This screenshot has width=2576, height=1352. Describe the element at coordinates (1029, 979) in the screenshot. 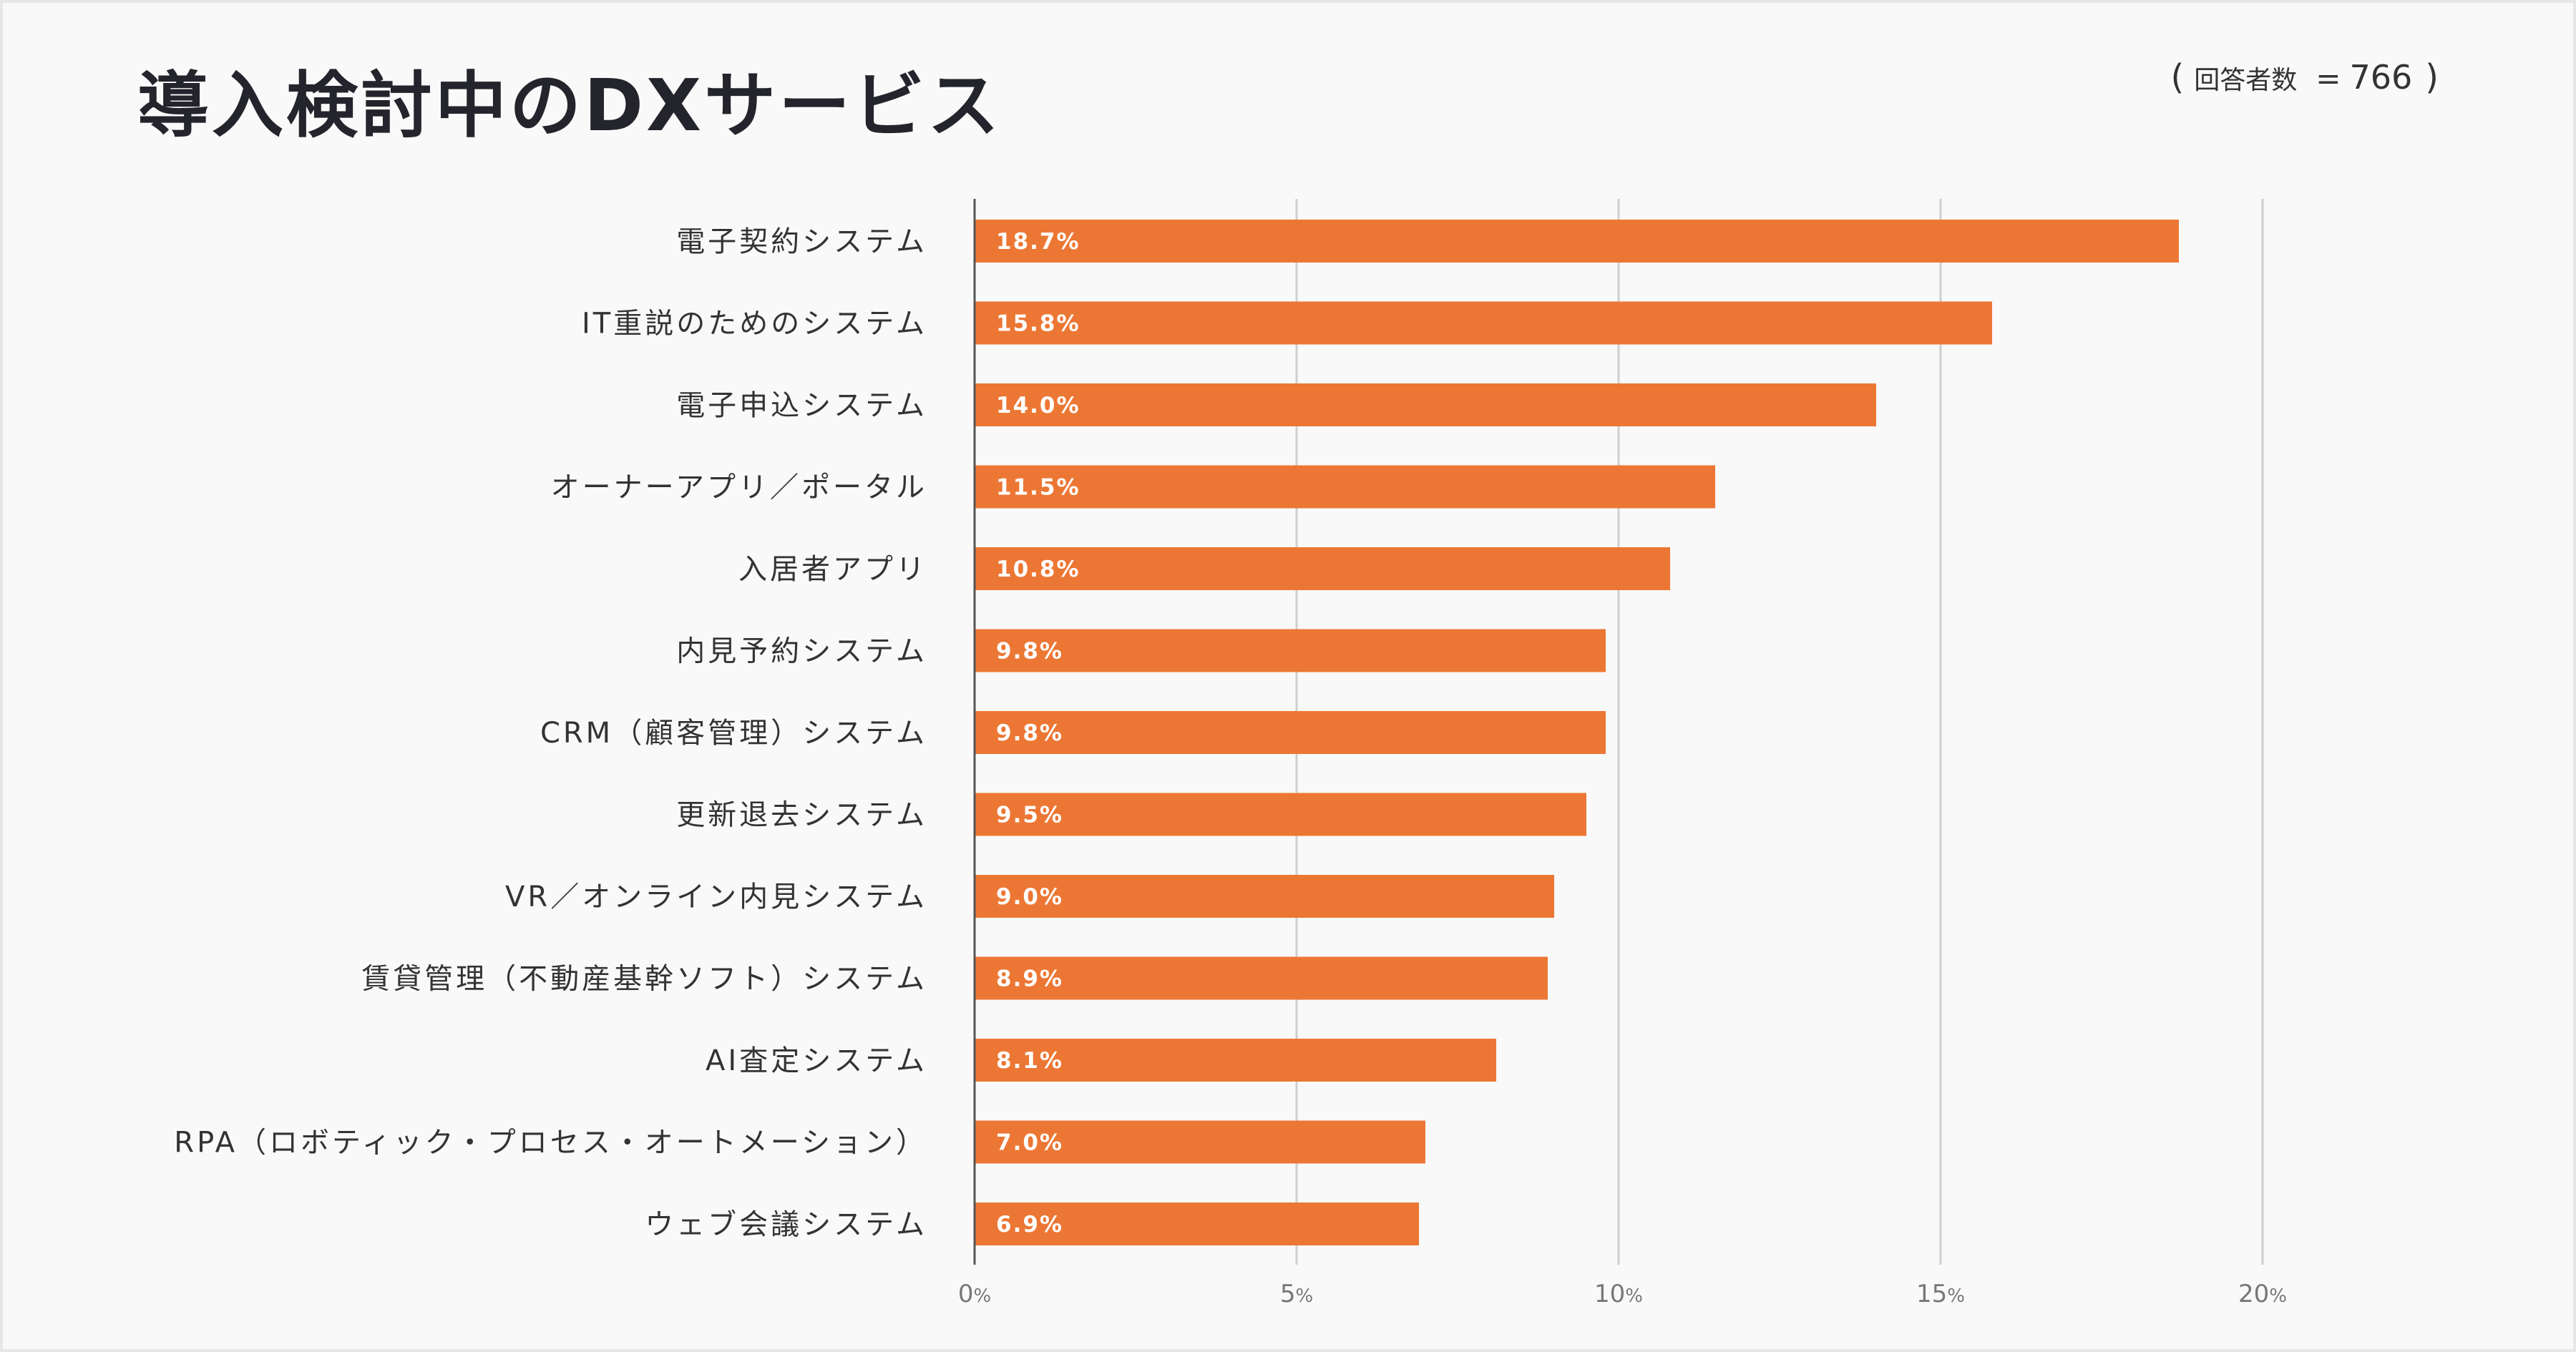

I see `data-label: 8.9%` at that location.